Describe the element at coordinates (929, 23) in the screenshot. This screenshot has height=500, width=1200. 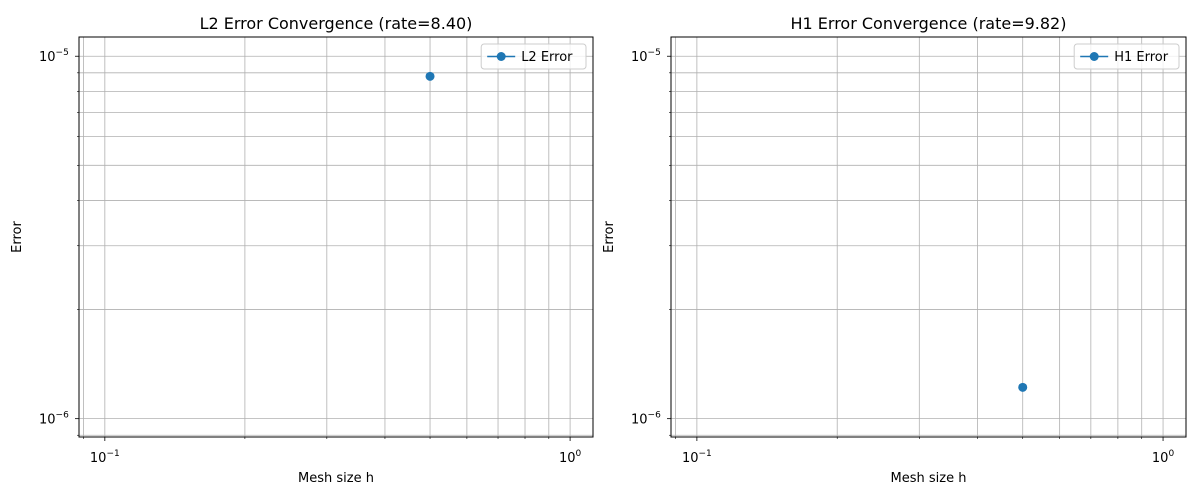
I see `chart-title: H1 Error Convergence (rate=9.82)` at that location.